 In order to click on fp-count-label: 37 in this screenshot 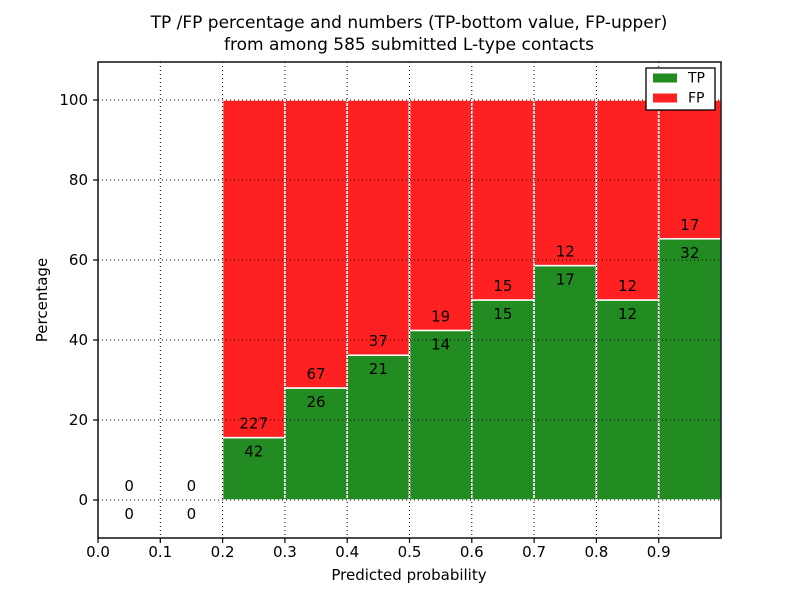, I will do `click(378, 341)`.